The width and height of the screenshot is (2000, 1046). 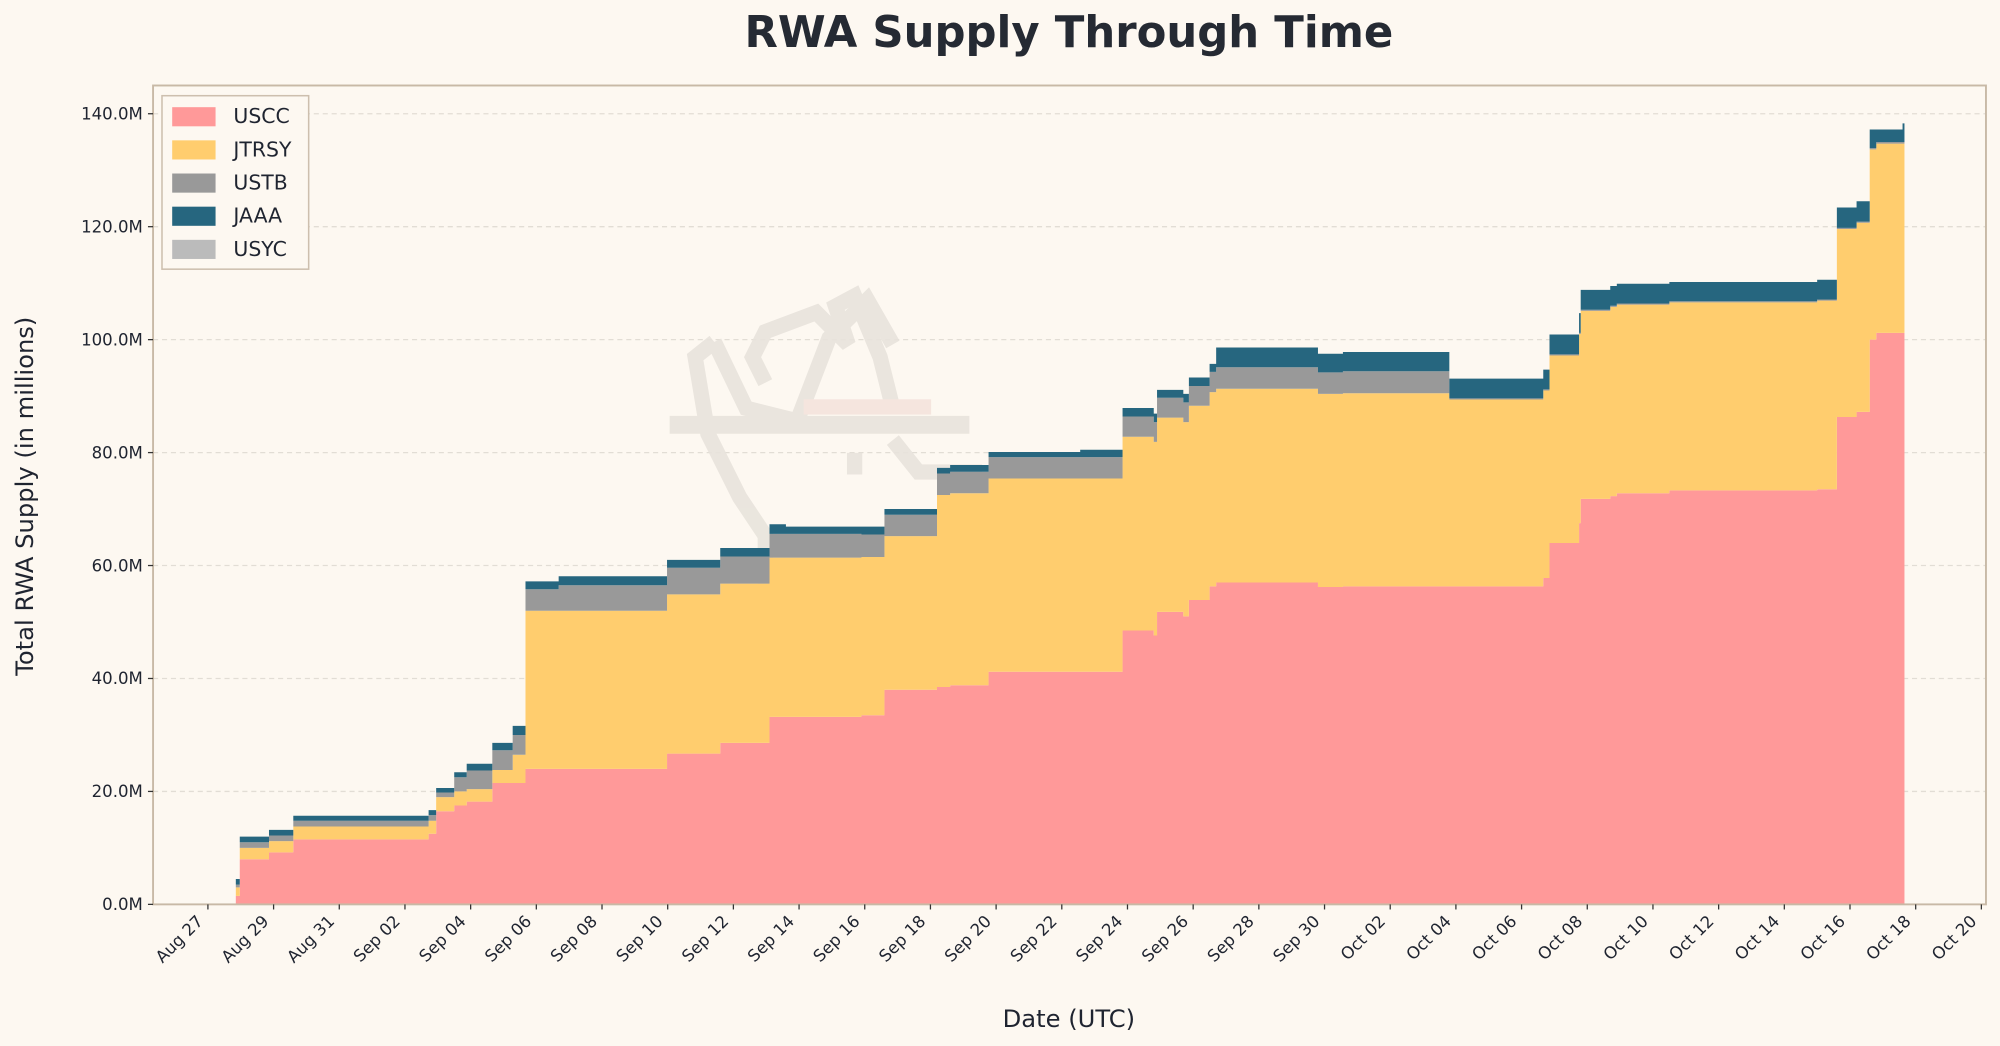 What do you see at coordinates (1069, 1019) in the screenshot?
I see `x-axis-label: Date (UTC)` at bounding box center [1069, 1019].